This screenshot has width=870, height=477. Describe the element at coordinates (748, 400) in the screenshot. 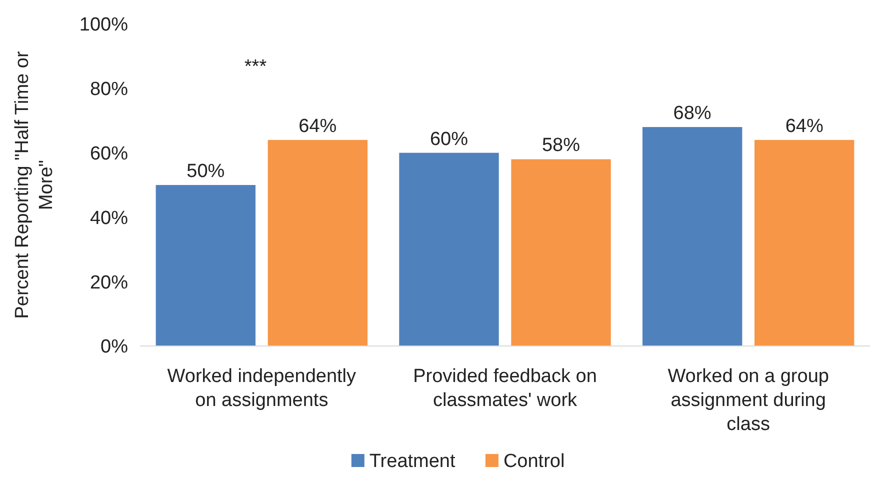

I see `x-tick-label: Worked on a group assignment during class` at that location.